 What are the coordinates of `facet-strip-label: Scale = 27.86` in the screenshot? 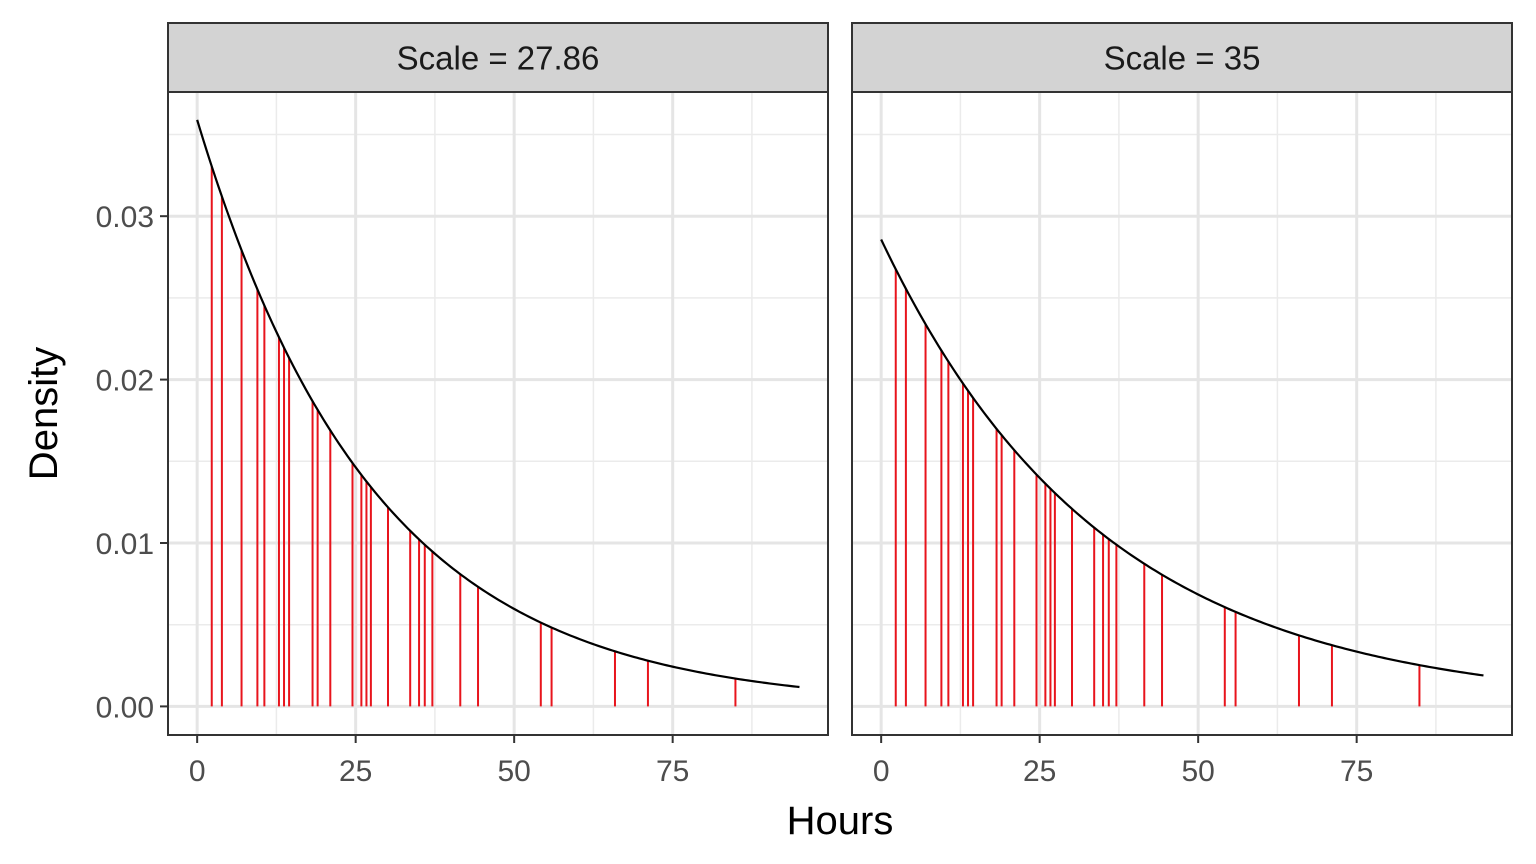 It's located at (498, 58).